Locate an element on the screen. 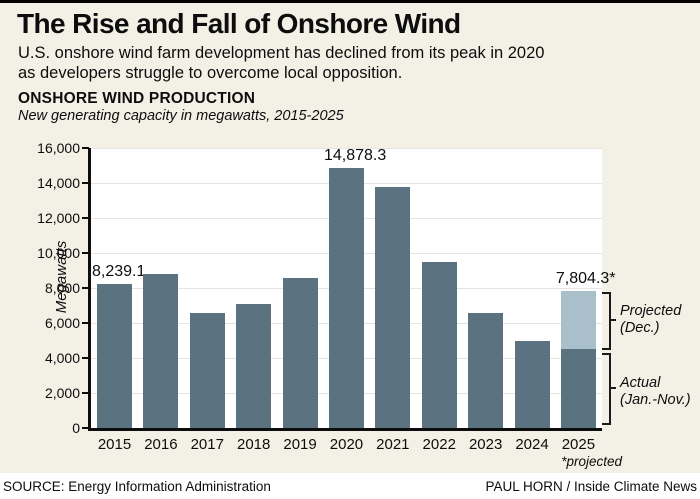  x-axis-label: 2018 is located at coordinates (253, 444).